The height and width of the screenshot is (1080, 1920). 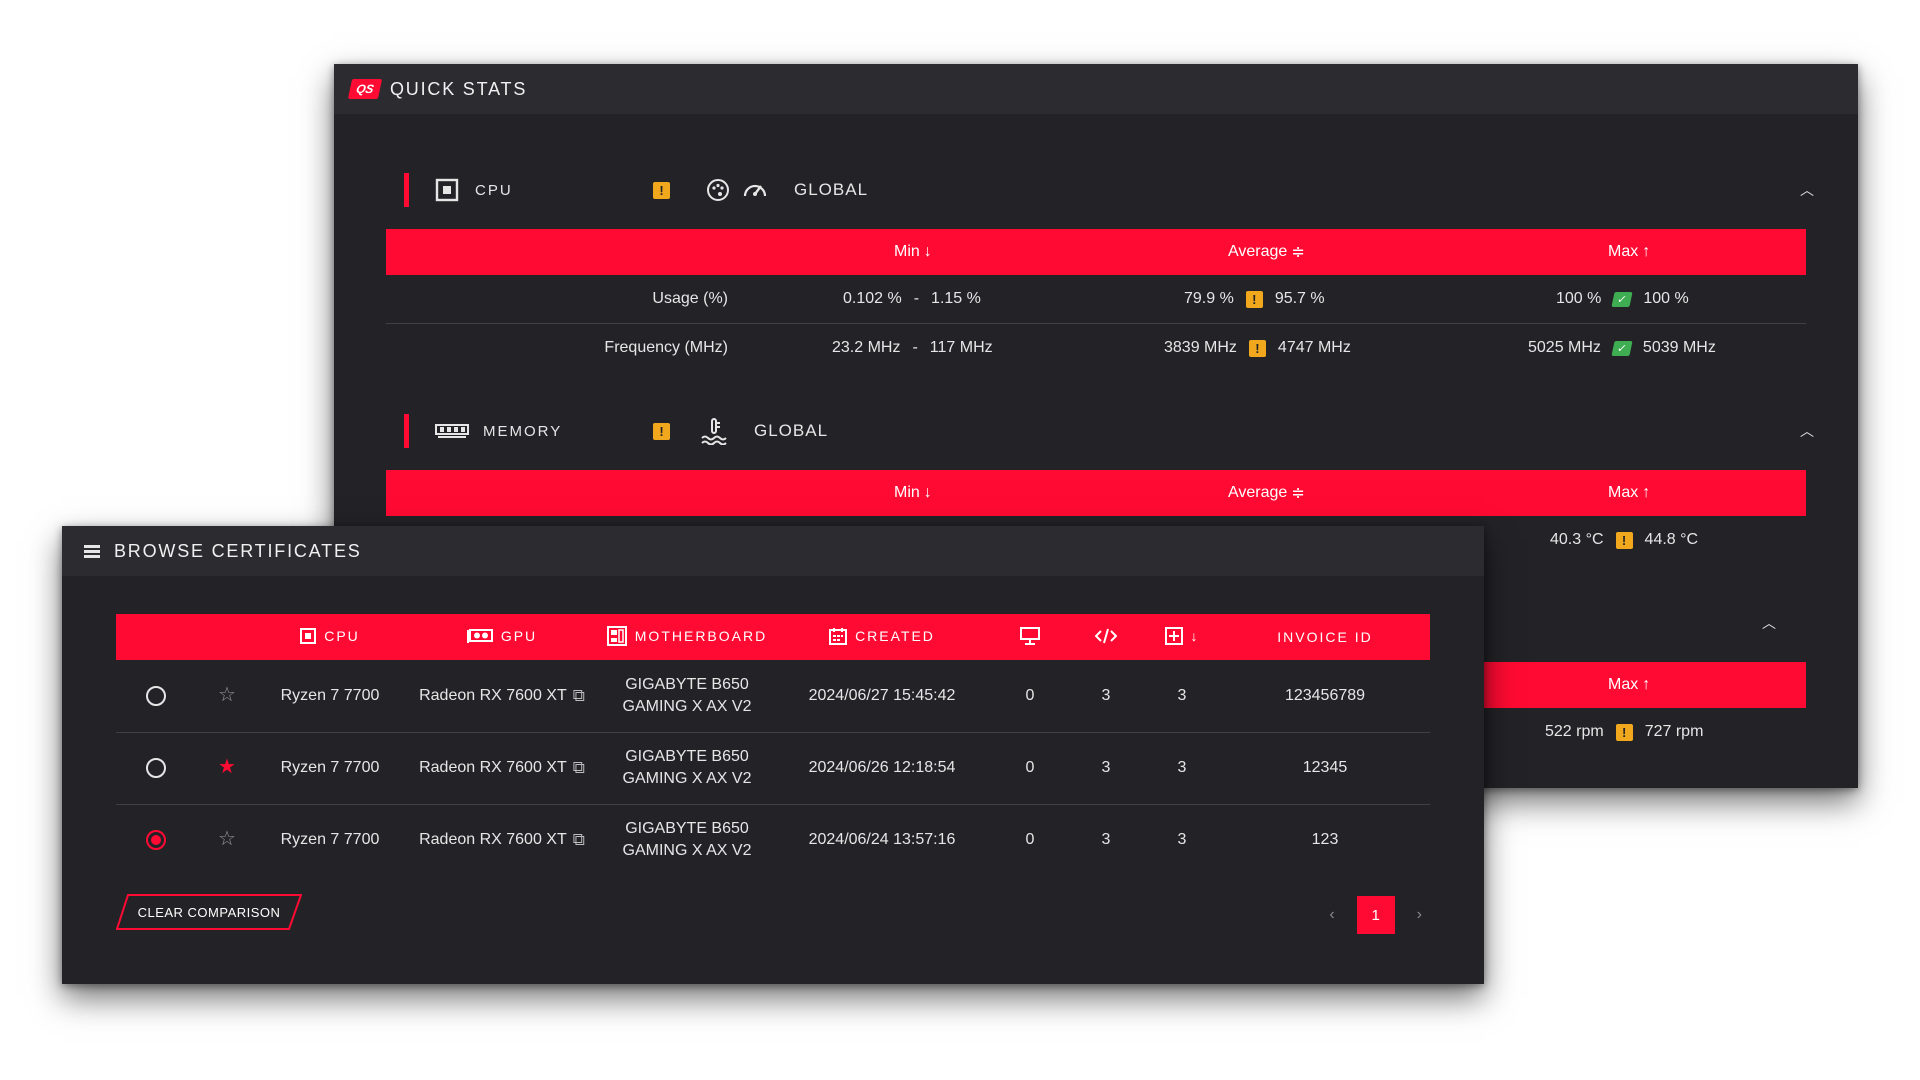 I want to click on gpu-name: Radeon RX 7600 XT, so click(x=493, y=768).